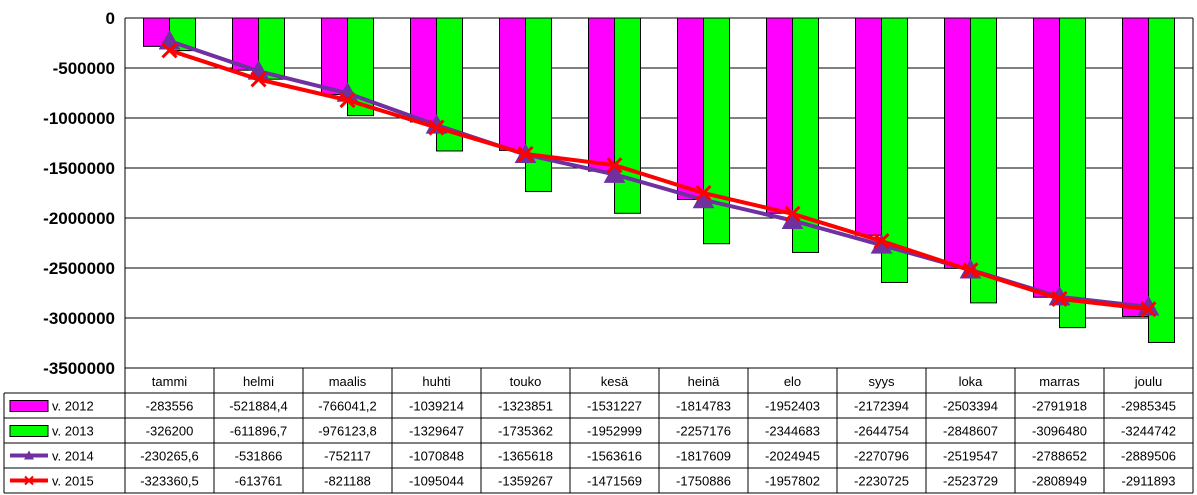  What do you see at coordinates (614, 481) in the screenshot?
I see `table-cell-value: -1471569` at bounding box center [614, 481].